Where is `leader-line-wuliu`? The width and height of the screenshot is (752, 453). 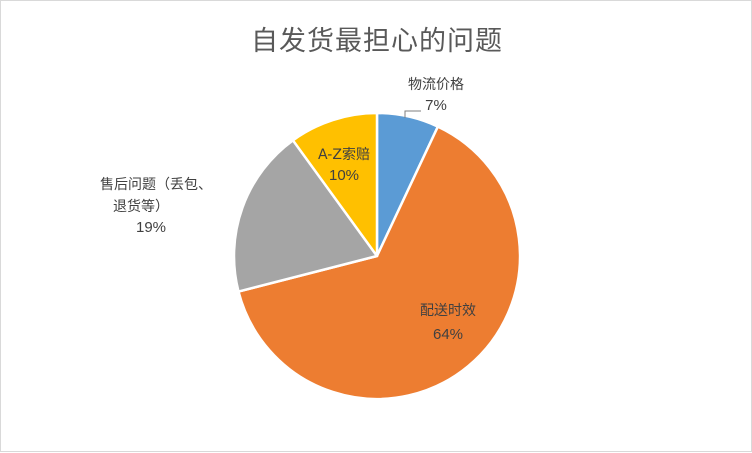
leader-line-wuliu is located at coordinates (412, 114).